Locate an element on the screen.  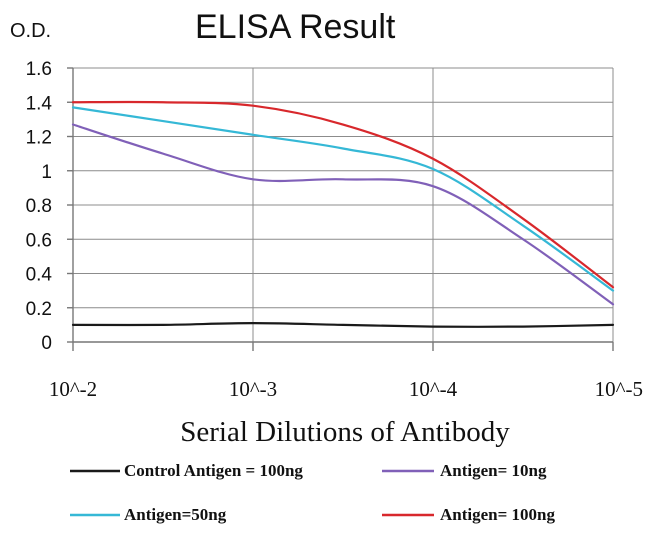
y-tick-label: 0.8 is located at coordinates (39, 206).